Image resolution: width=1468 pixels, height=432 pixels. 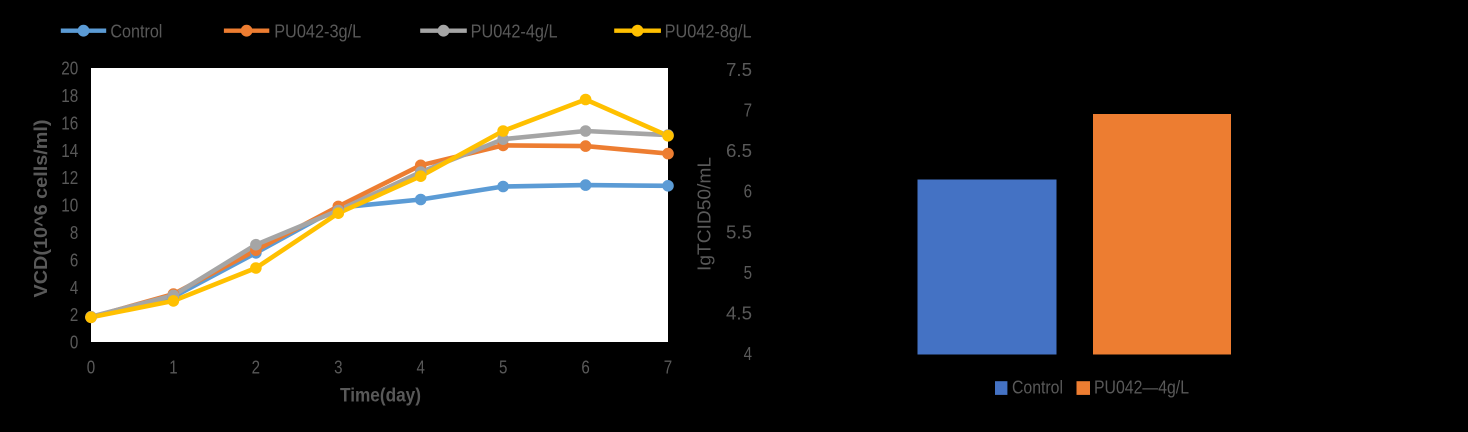 What do you see at coordinates (739, 313) in the screenshot?
I see `svg-text: 4.5` at bounding box center [739, 313].